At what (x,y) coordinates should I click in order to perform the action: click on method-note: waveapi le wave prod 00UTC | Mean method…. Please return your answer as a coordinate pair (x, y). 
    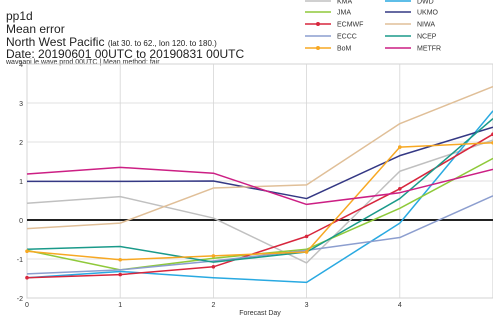
    Looking at the image, I should click on (83, 62).